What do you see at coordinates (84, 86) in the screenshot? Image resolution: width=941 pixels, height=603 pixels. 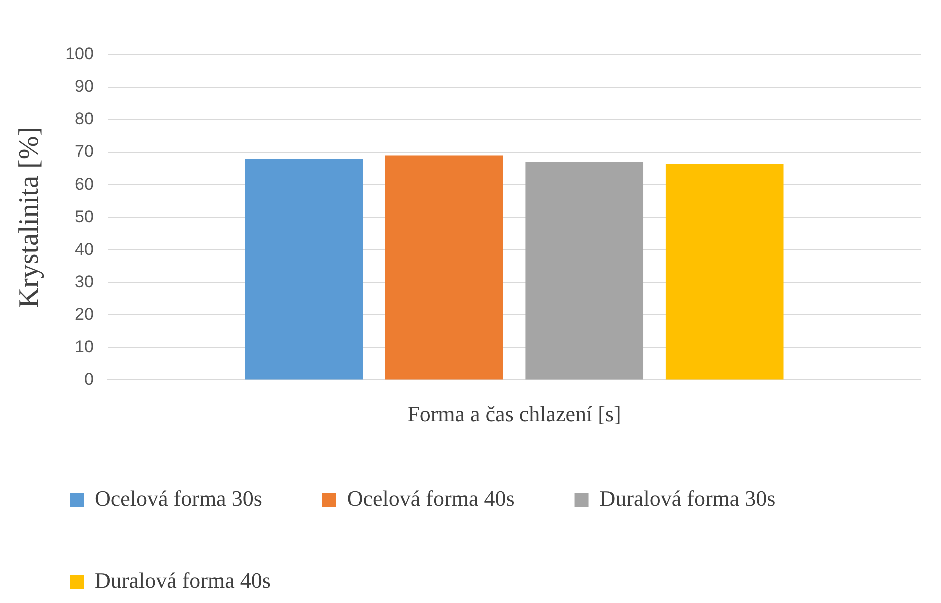 I see `y-tick-label: 90` at bounding box center [84, 86].